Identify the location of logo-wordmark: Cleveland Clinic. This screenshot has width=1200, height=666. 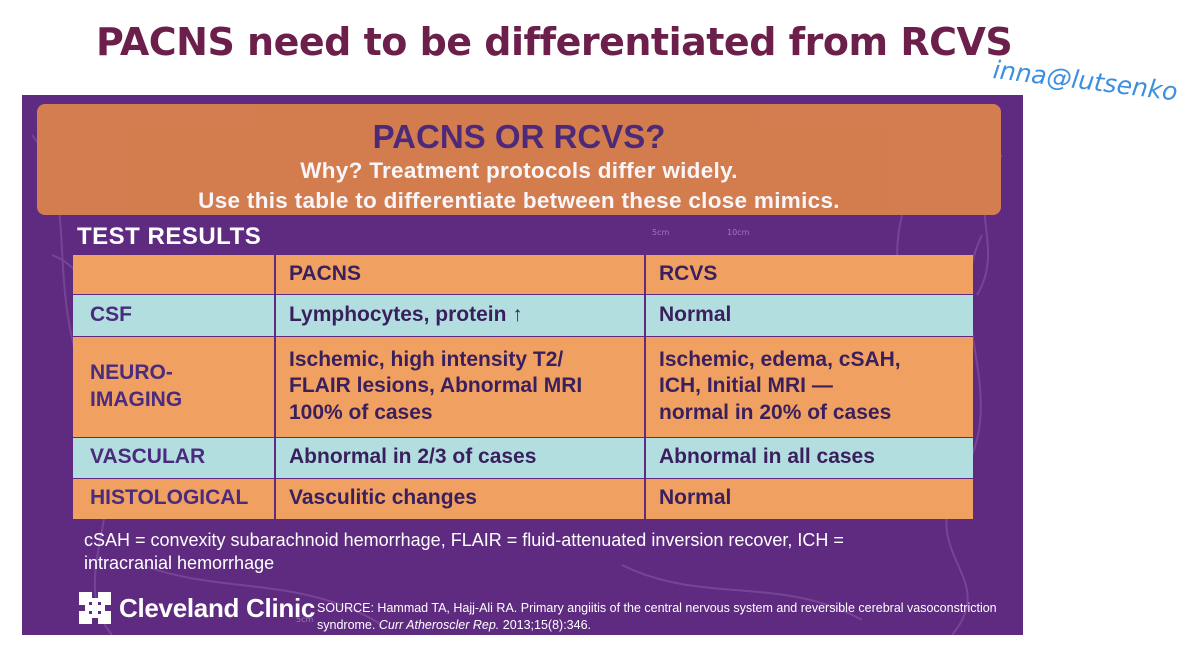
(217, 607).